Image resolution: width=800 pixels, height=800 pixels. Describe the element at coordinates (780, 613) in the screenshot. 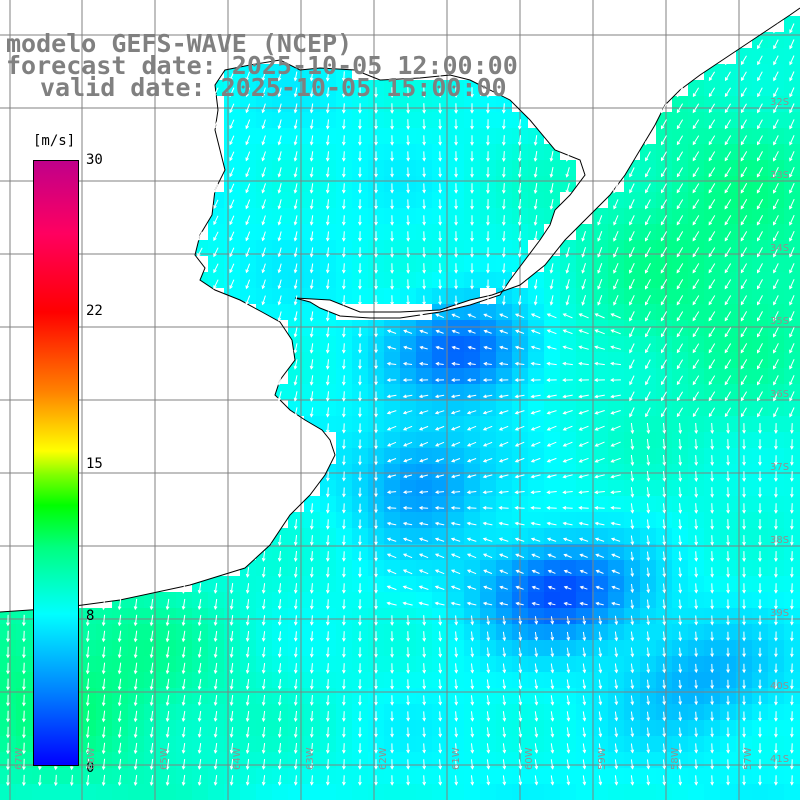

I see `lat-label: 39S` at that location.